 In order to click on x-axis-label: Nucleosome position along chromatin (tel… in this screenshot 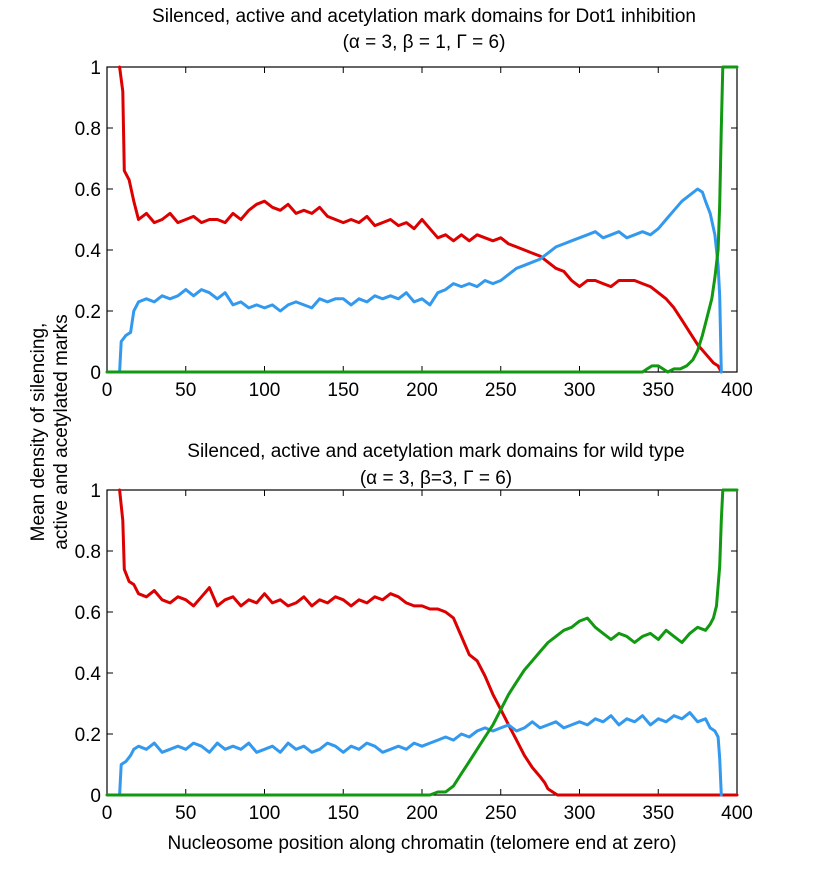, I will do `click(421, 843)`.